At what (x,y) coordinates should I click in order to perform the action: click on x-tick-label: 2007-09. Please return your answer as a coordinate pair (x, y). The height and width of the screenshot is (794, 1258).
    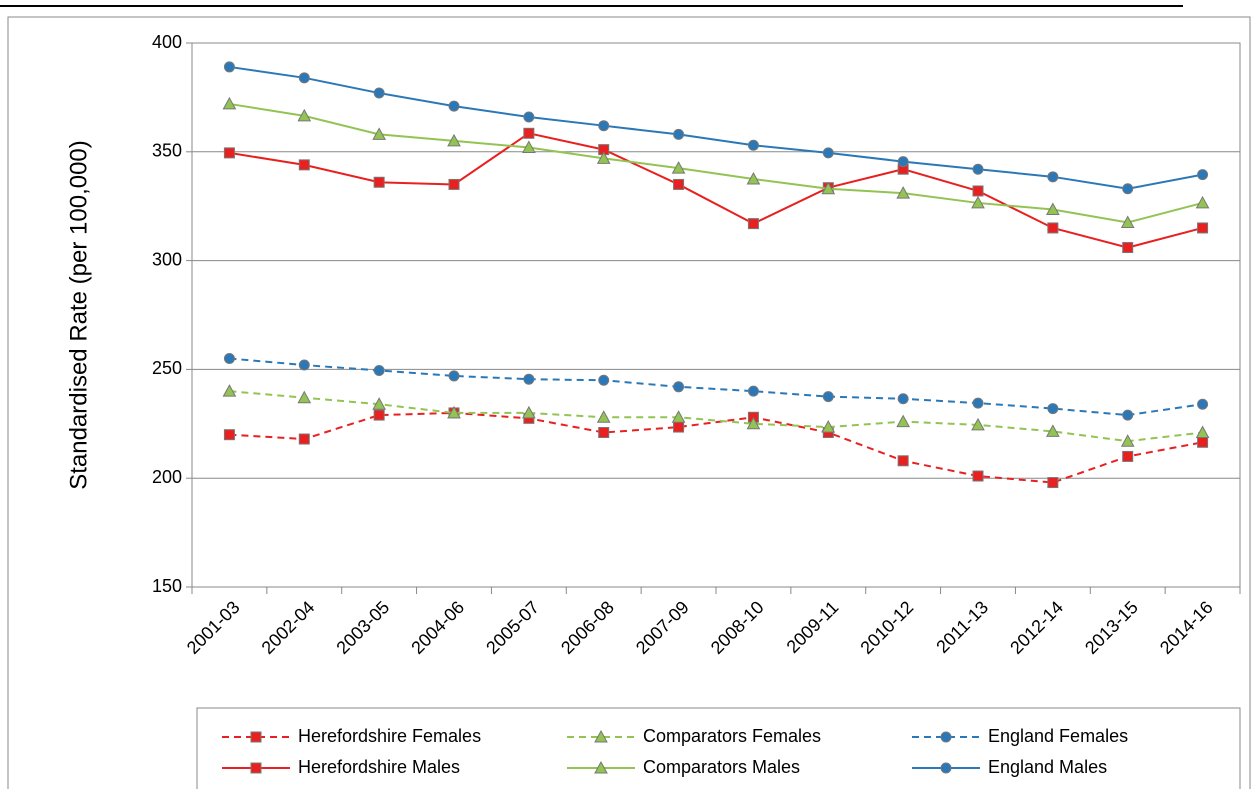
    Looking at the image, I should click on (662, 627).